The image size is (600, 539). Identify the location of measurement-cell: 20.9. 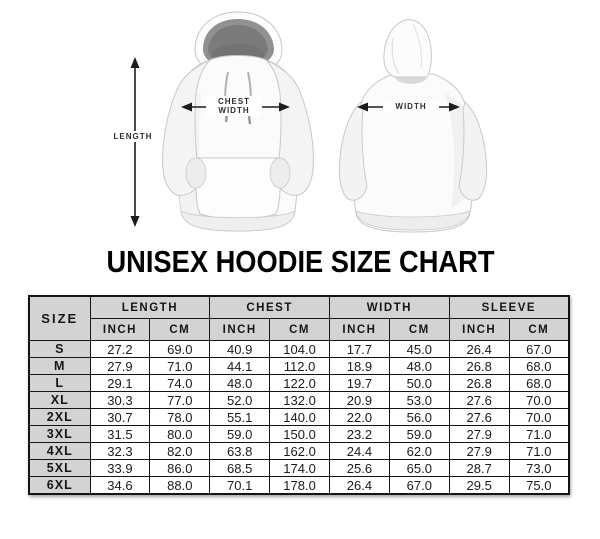
(359, 400).